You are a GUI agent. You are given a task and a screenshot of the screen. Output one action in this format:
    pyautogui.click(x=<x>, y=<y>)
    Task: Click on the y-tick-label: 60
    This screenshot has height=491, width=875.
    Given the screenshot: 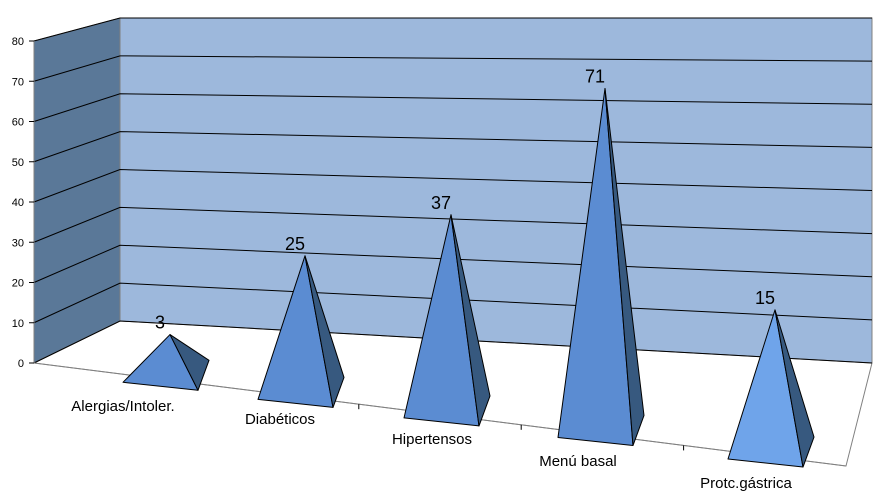 What is the action you would take?
    pyautogui.click(x=18, y=123)
    